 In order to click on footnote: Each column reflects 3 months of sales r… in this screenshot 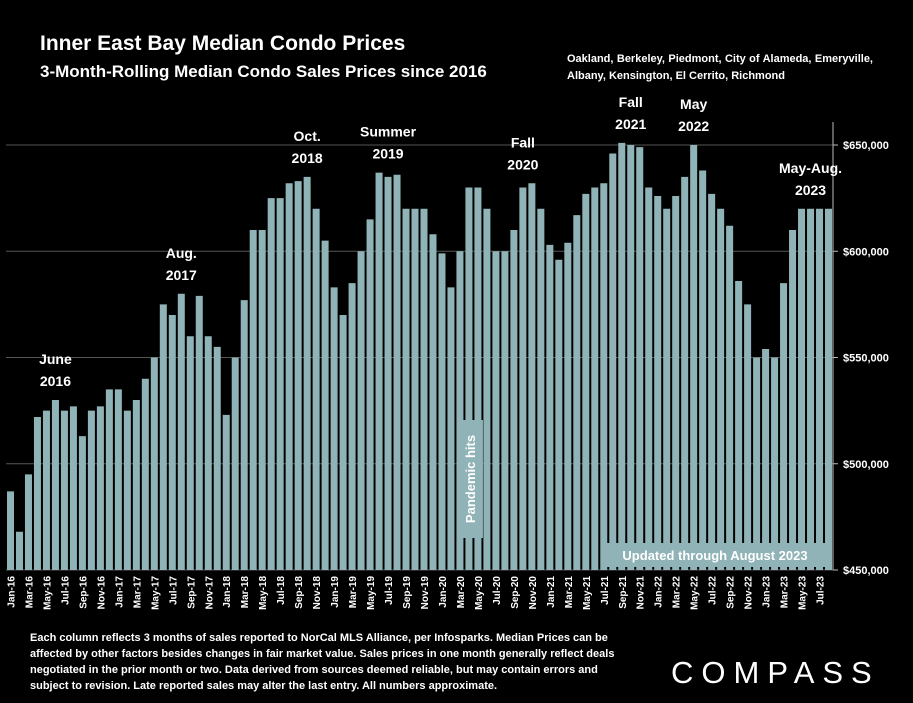, I will do `click(322, 662)`.